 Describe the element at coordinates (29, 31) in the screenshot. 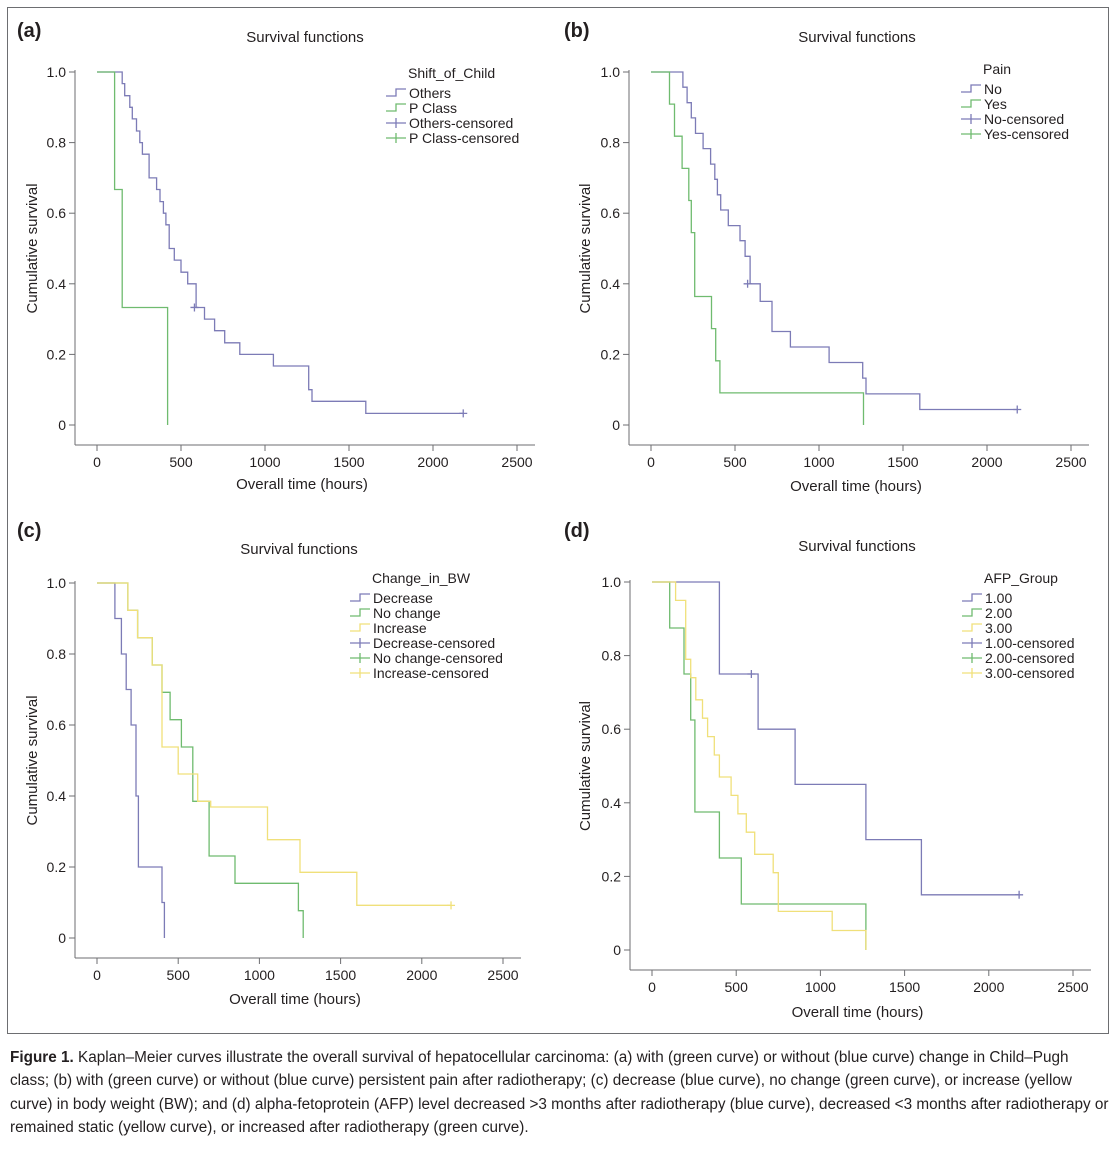

I see `panel-letter-a: (a)` at that location.